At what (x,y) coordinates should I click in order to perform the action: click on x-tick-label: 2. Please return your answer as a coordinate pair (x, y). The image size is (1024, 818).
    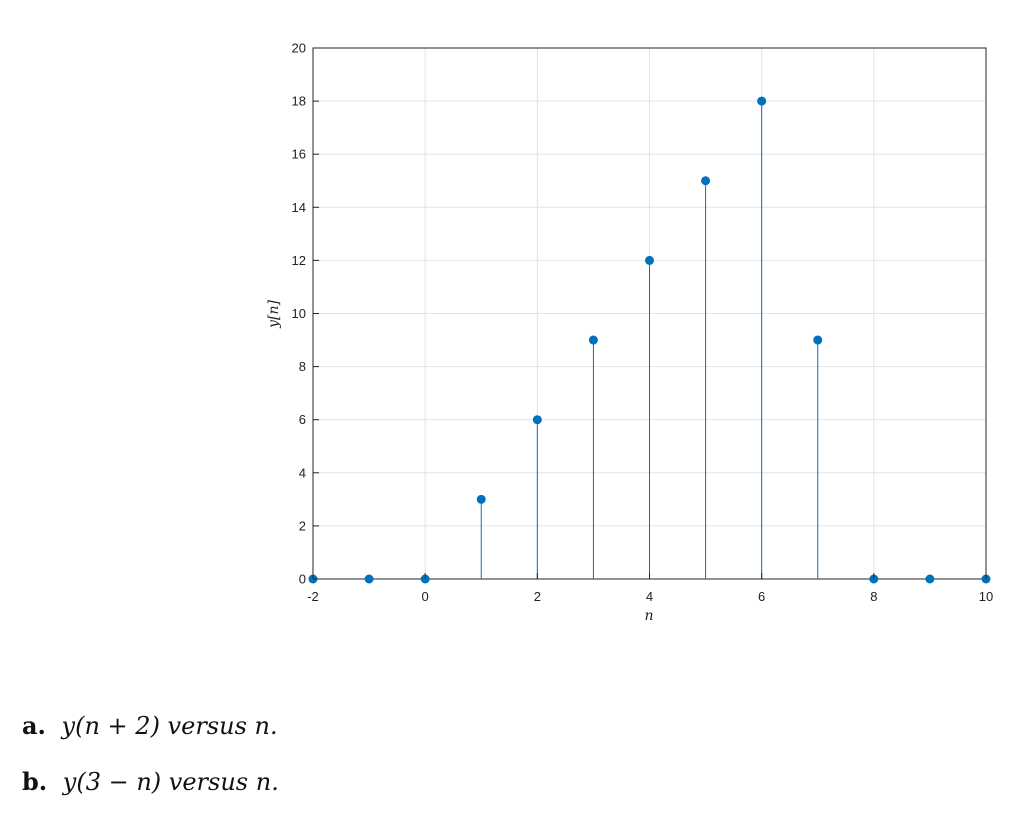
    Looking at the image, I should click on (537, 596).